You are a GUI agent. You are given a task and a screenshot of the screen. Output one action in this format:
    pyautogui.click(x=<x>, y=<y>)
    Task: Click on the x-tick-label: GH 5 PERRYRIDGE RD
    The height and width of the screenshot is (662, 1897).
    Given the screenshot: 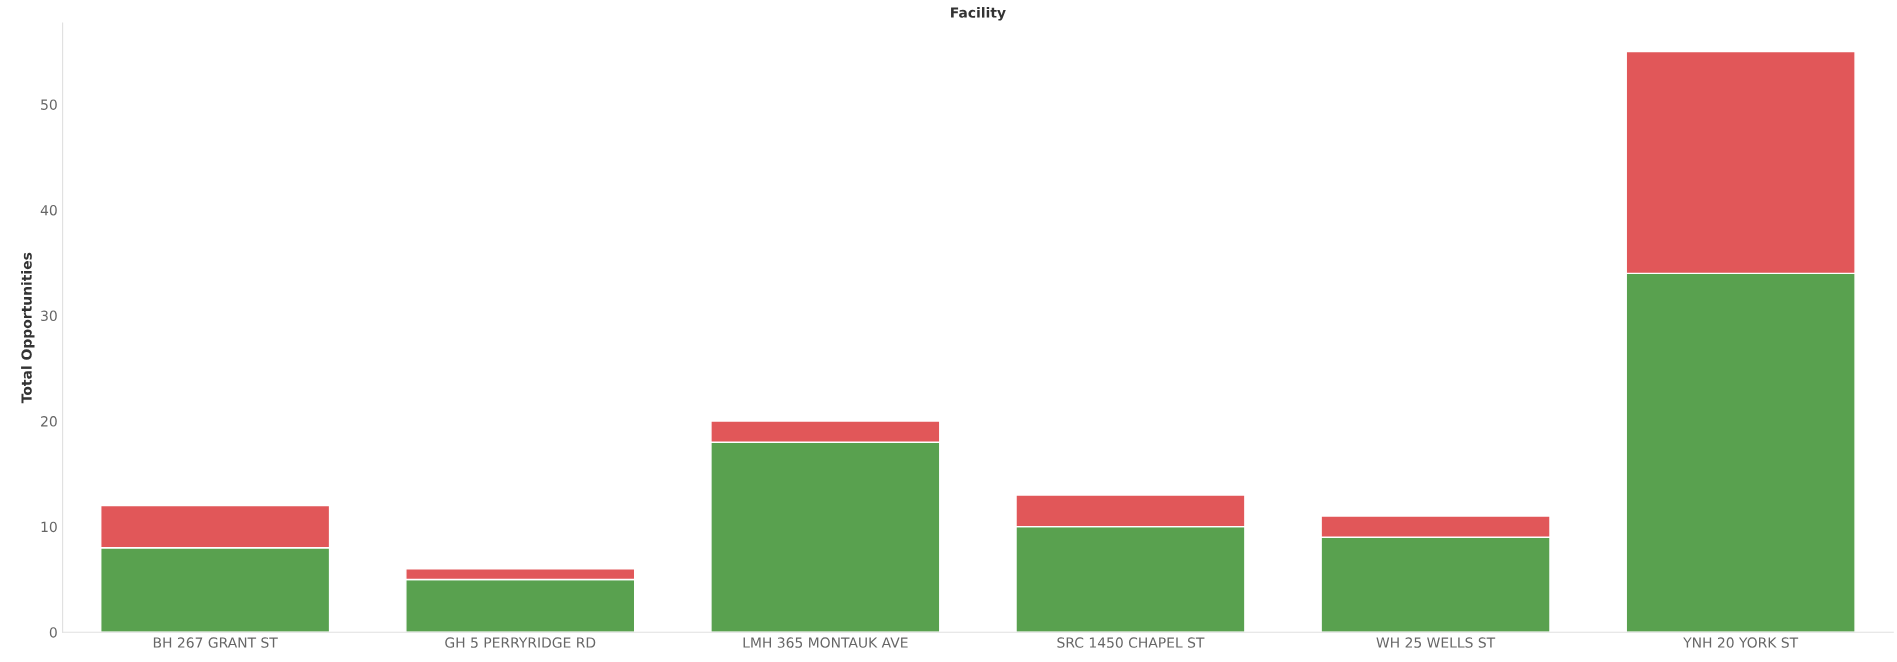 What is the action you would take?
    pyautogui.click(x=520, y=642)
    